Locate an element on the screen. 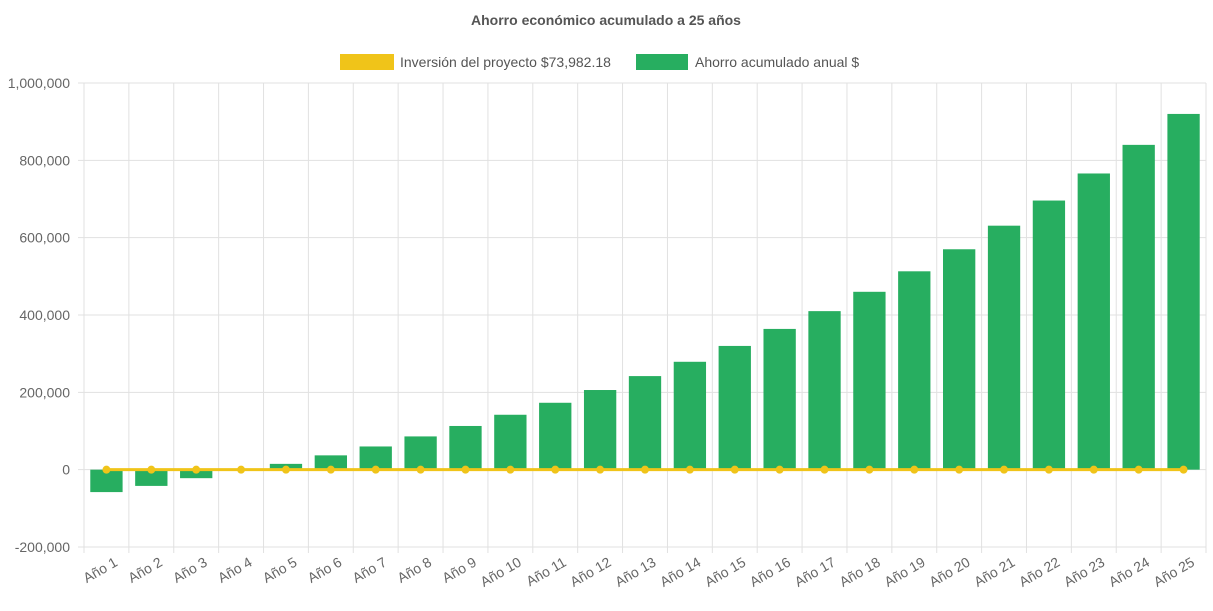  legend-swatch-investment is located at coordinates (367, 62).